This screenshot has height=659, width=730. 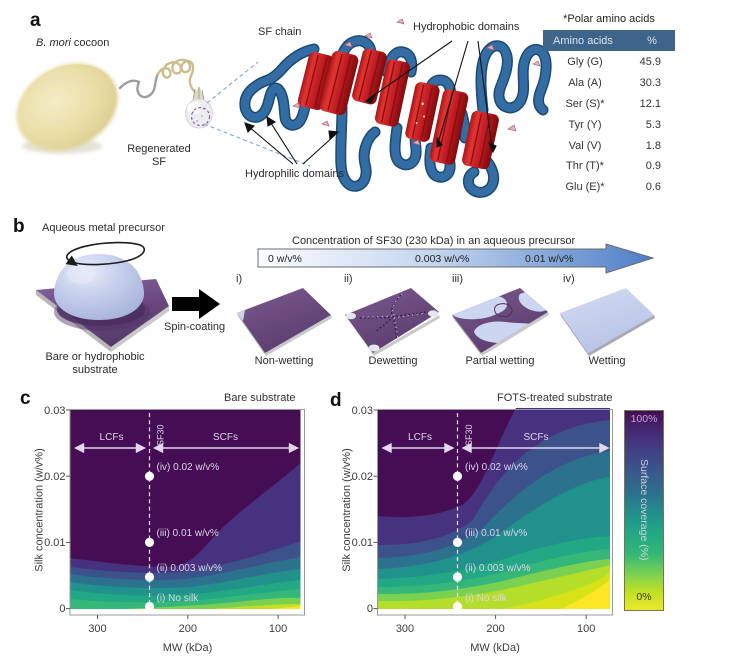 I want to click on svg-text: 0.003 w/v%, so click(x=442, y=259).